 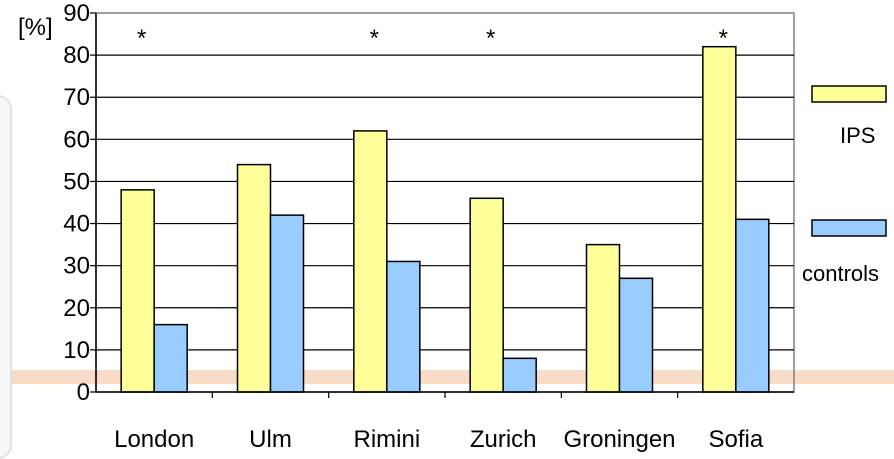 What do you see at coordinates (752, 305) in the screenshot?
I see `bar-controls-Sofia` at bounding box center [752, 305].